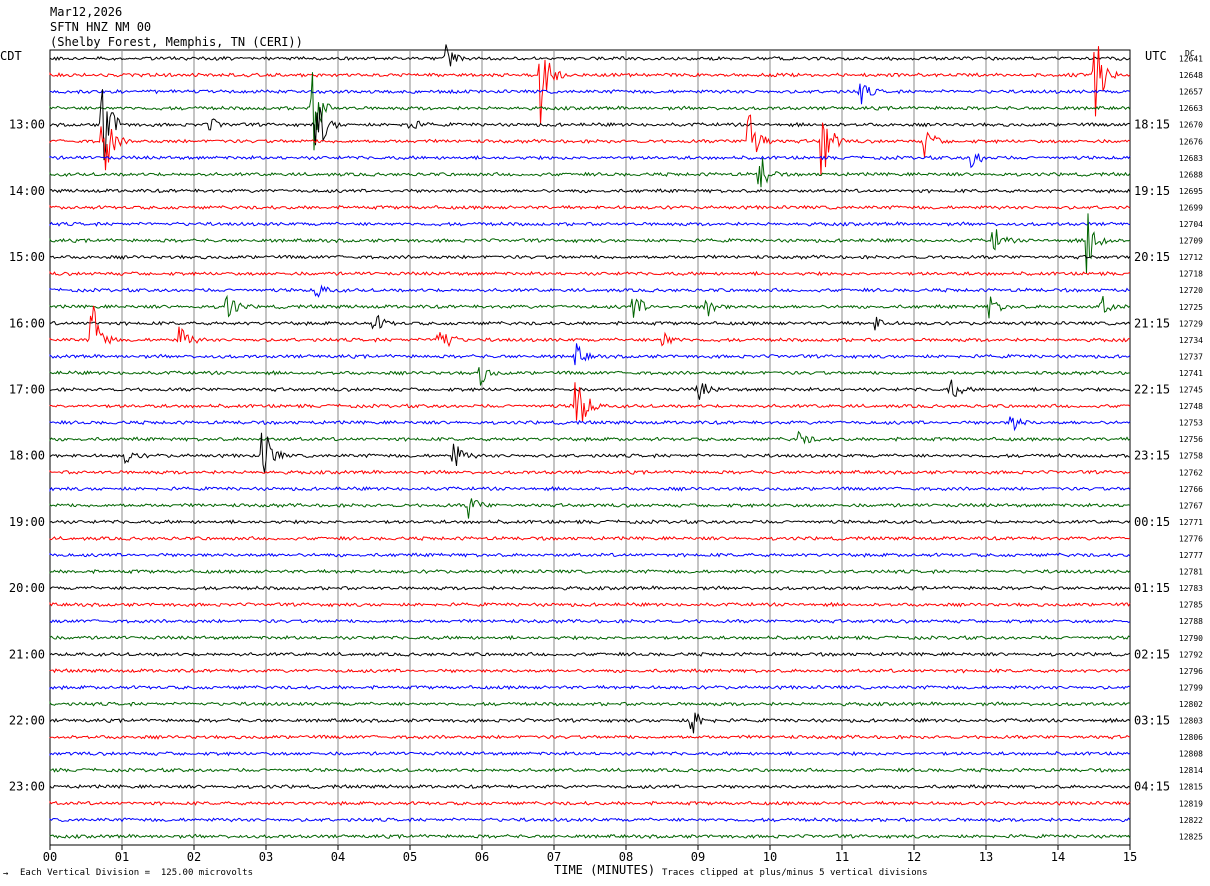 The image size is (1210, 886). Describe the element at coordinates (50, 857) in the screenshot. I see `x-tick-label: 00` at that location.